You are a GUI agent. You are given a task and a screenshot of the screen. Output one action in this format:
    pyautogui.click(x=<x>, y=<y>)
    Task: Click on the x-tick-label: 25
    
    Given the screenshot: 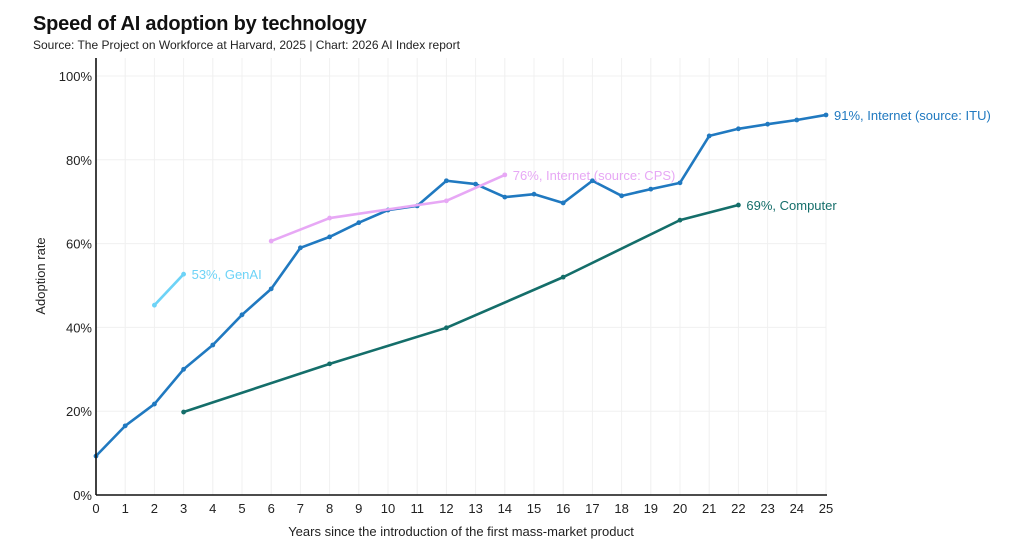 What is the action you would take?
    pyautogui.click(x=826, y=508)
    